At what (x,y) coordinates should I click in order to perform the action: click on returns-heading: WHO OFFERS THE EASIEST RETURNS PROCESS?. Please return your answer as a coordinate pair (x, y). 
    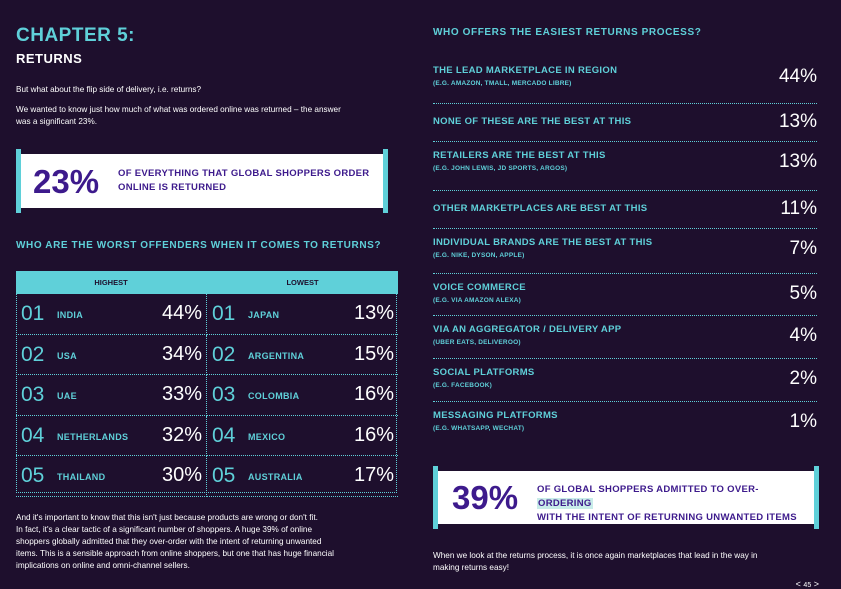
    Looking at the image, I should click on (567, 32).